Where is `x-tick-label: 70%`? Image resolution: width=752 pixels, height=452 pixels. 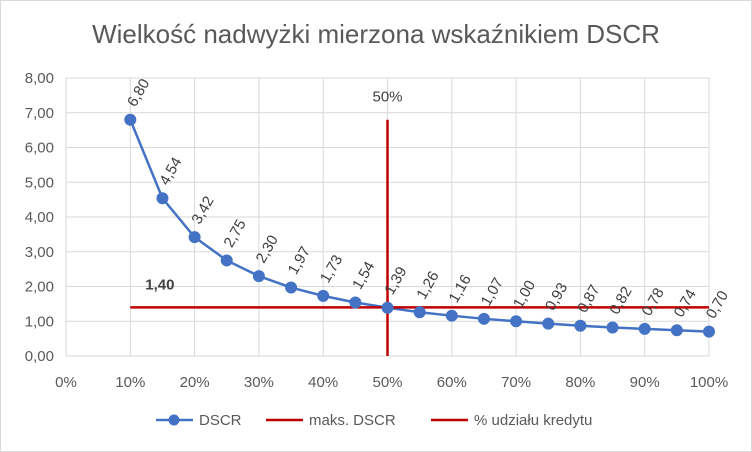 x-tick-label: 70% is located at coordinates (516, 382).